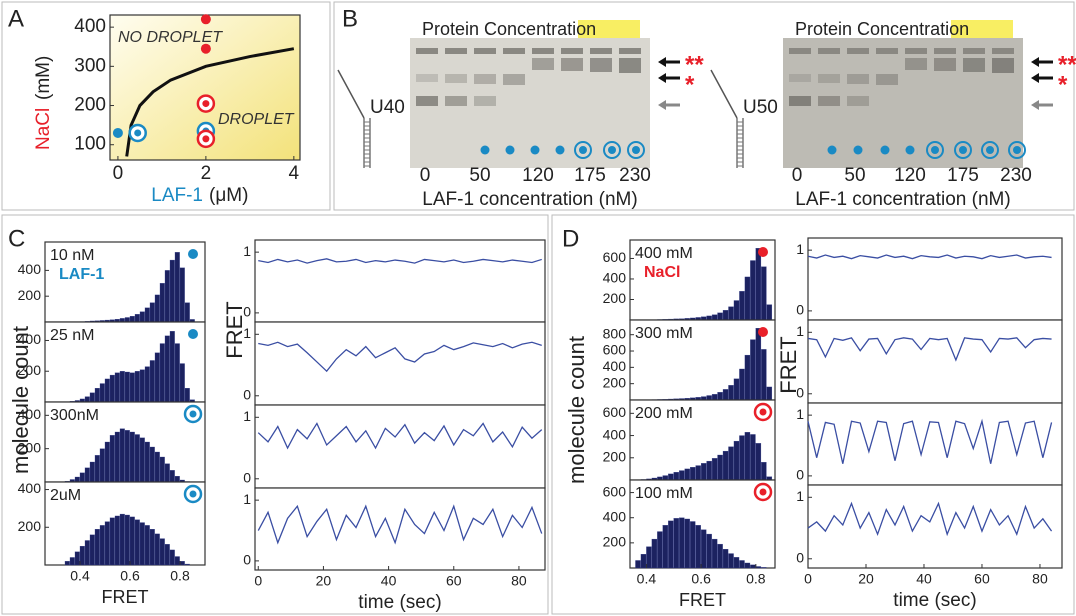 The height and width of the screenshot is (616, 1076). What do you see at coordinates (664, 333) in the screenshot?
I see `histogram-label: 300 mM` at bounding box center [664, 333].